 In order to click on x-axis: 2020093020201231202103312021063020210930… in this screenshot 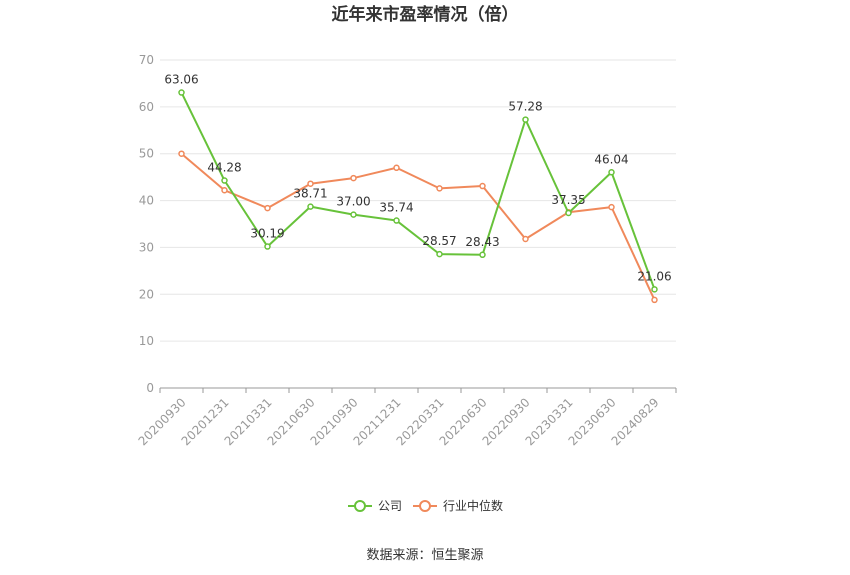, I will do `click(406, 417)`.